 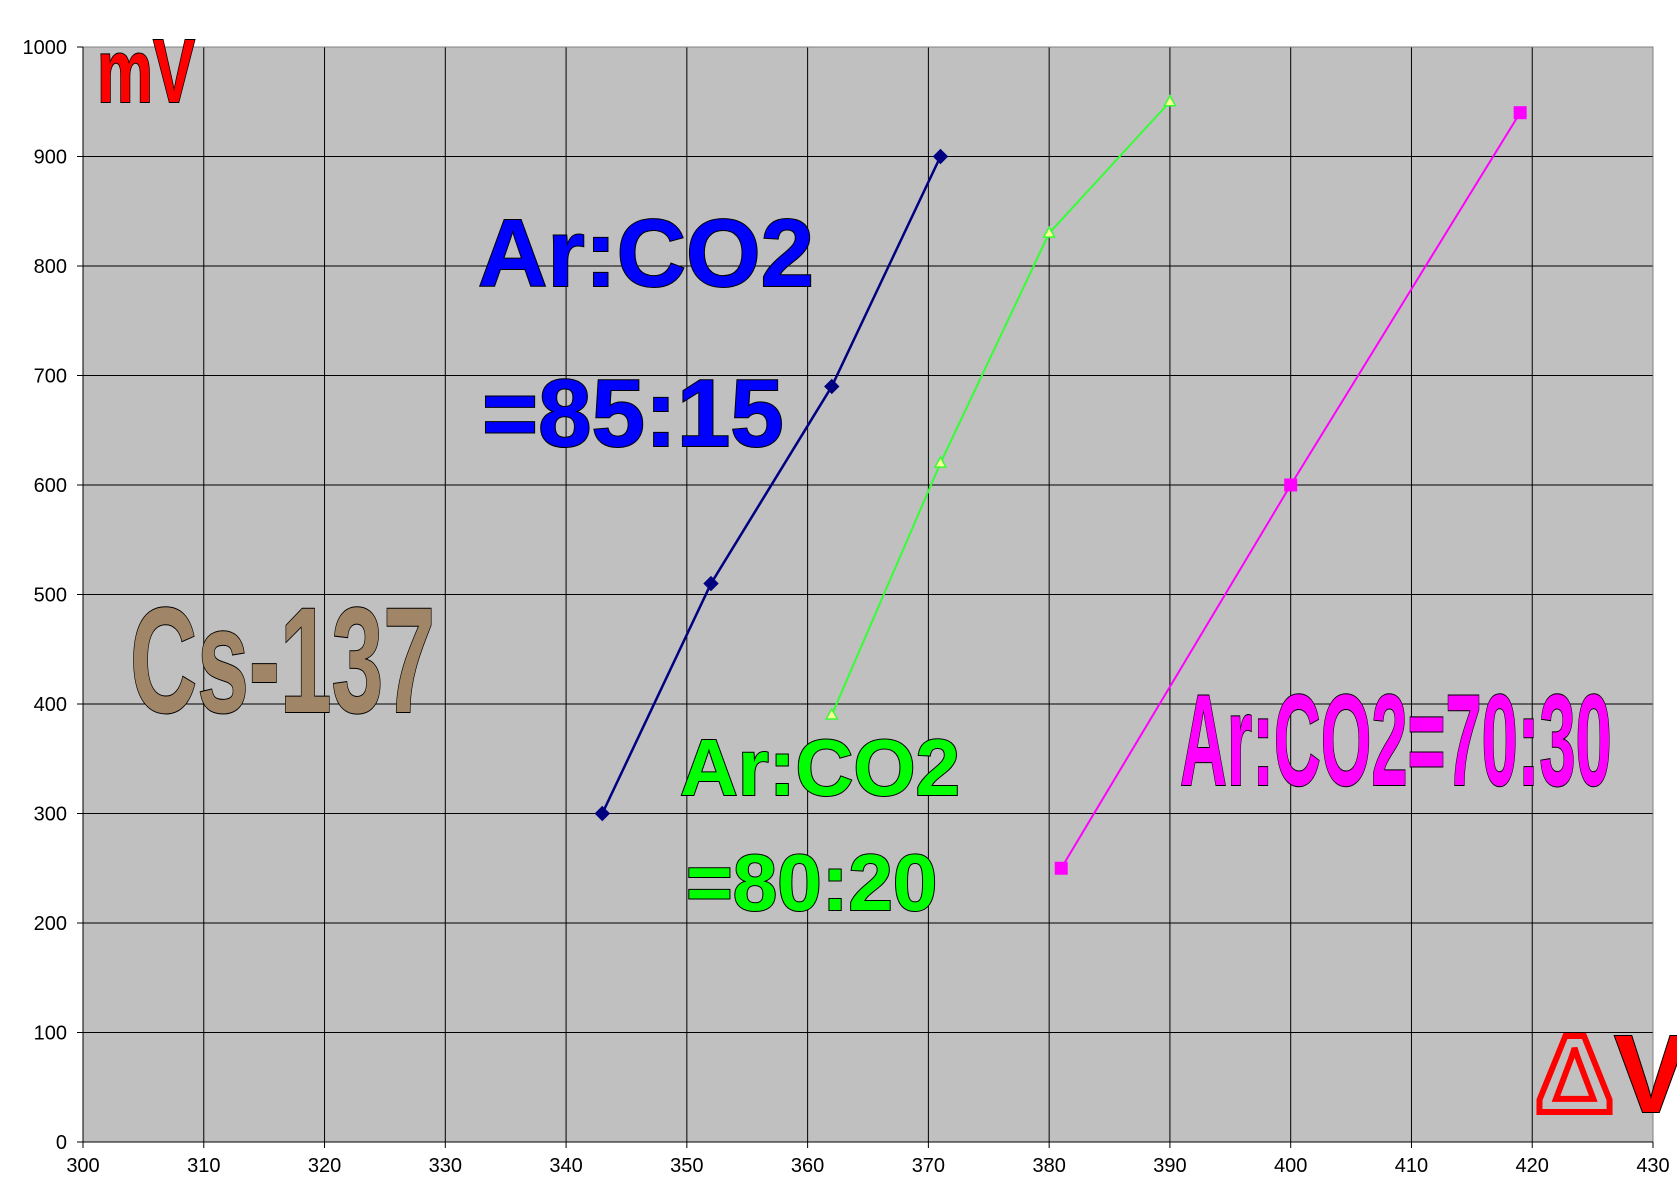 What do you see at coordinates (82, 1166) in the screenshot?
I see `x-tick-label: 300` at bounding box center [82, 1166].